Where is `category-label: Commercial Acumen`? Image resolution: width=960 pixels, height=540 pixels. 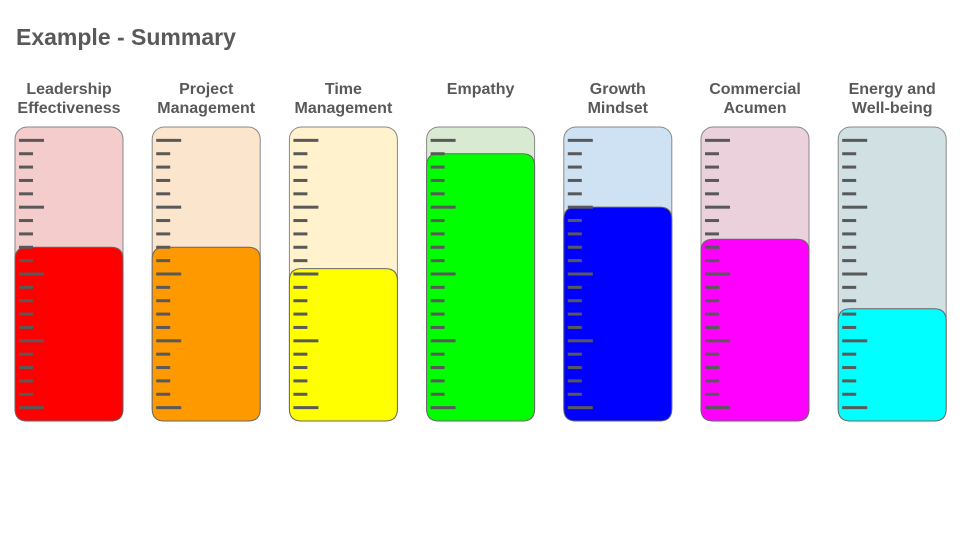
category-label: Commercial Acumen is located at coordinates (755, 99).